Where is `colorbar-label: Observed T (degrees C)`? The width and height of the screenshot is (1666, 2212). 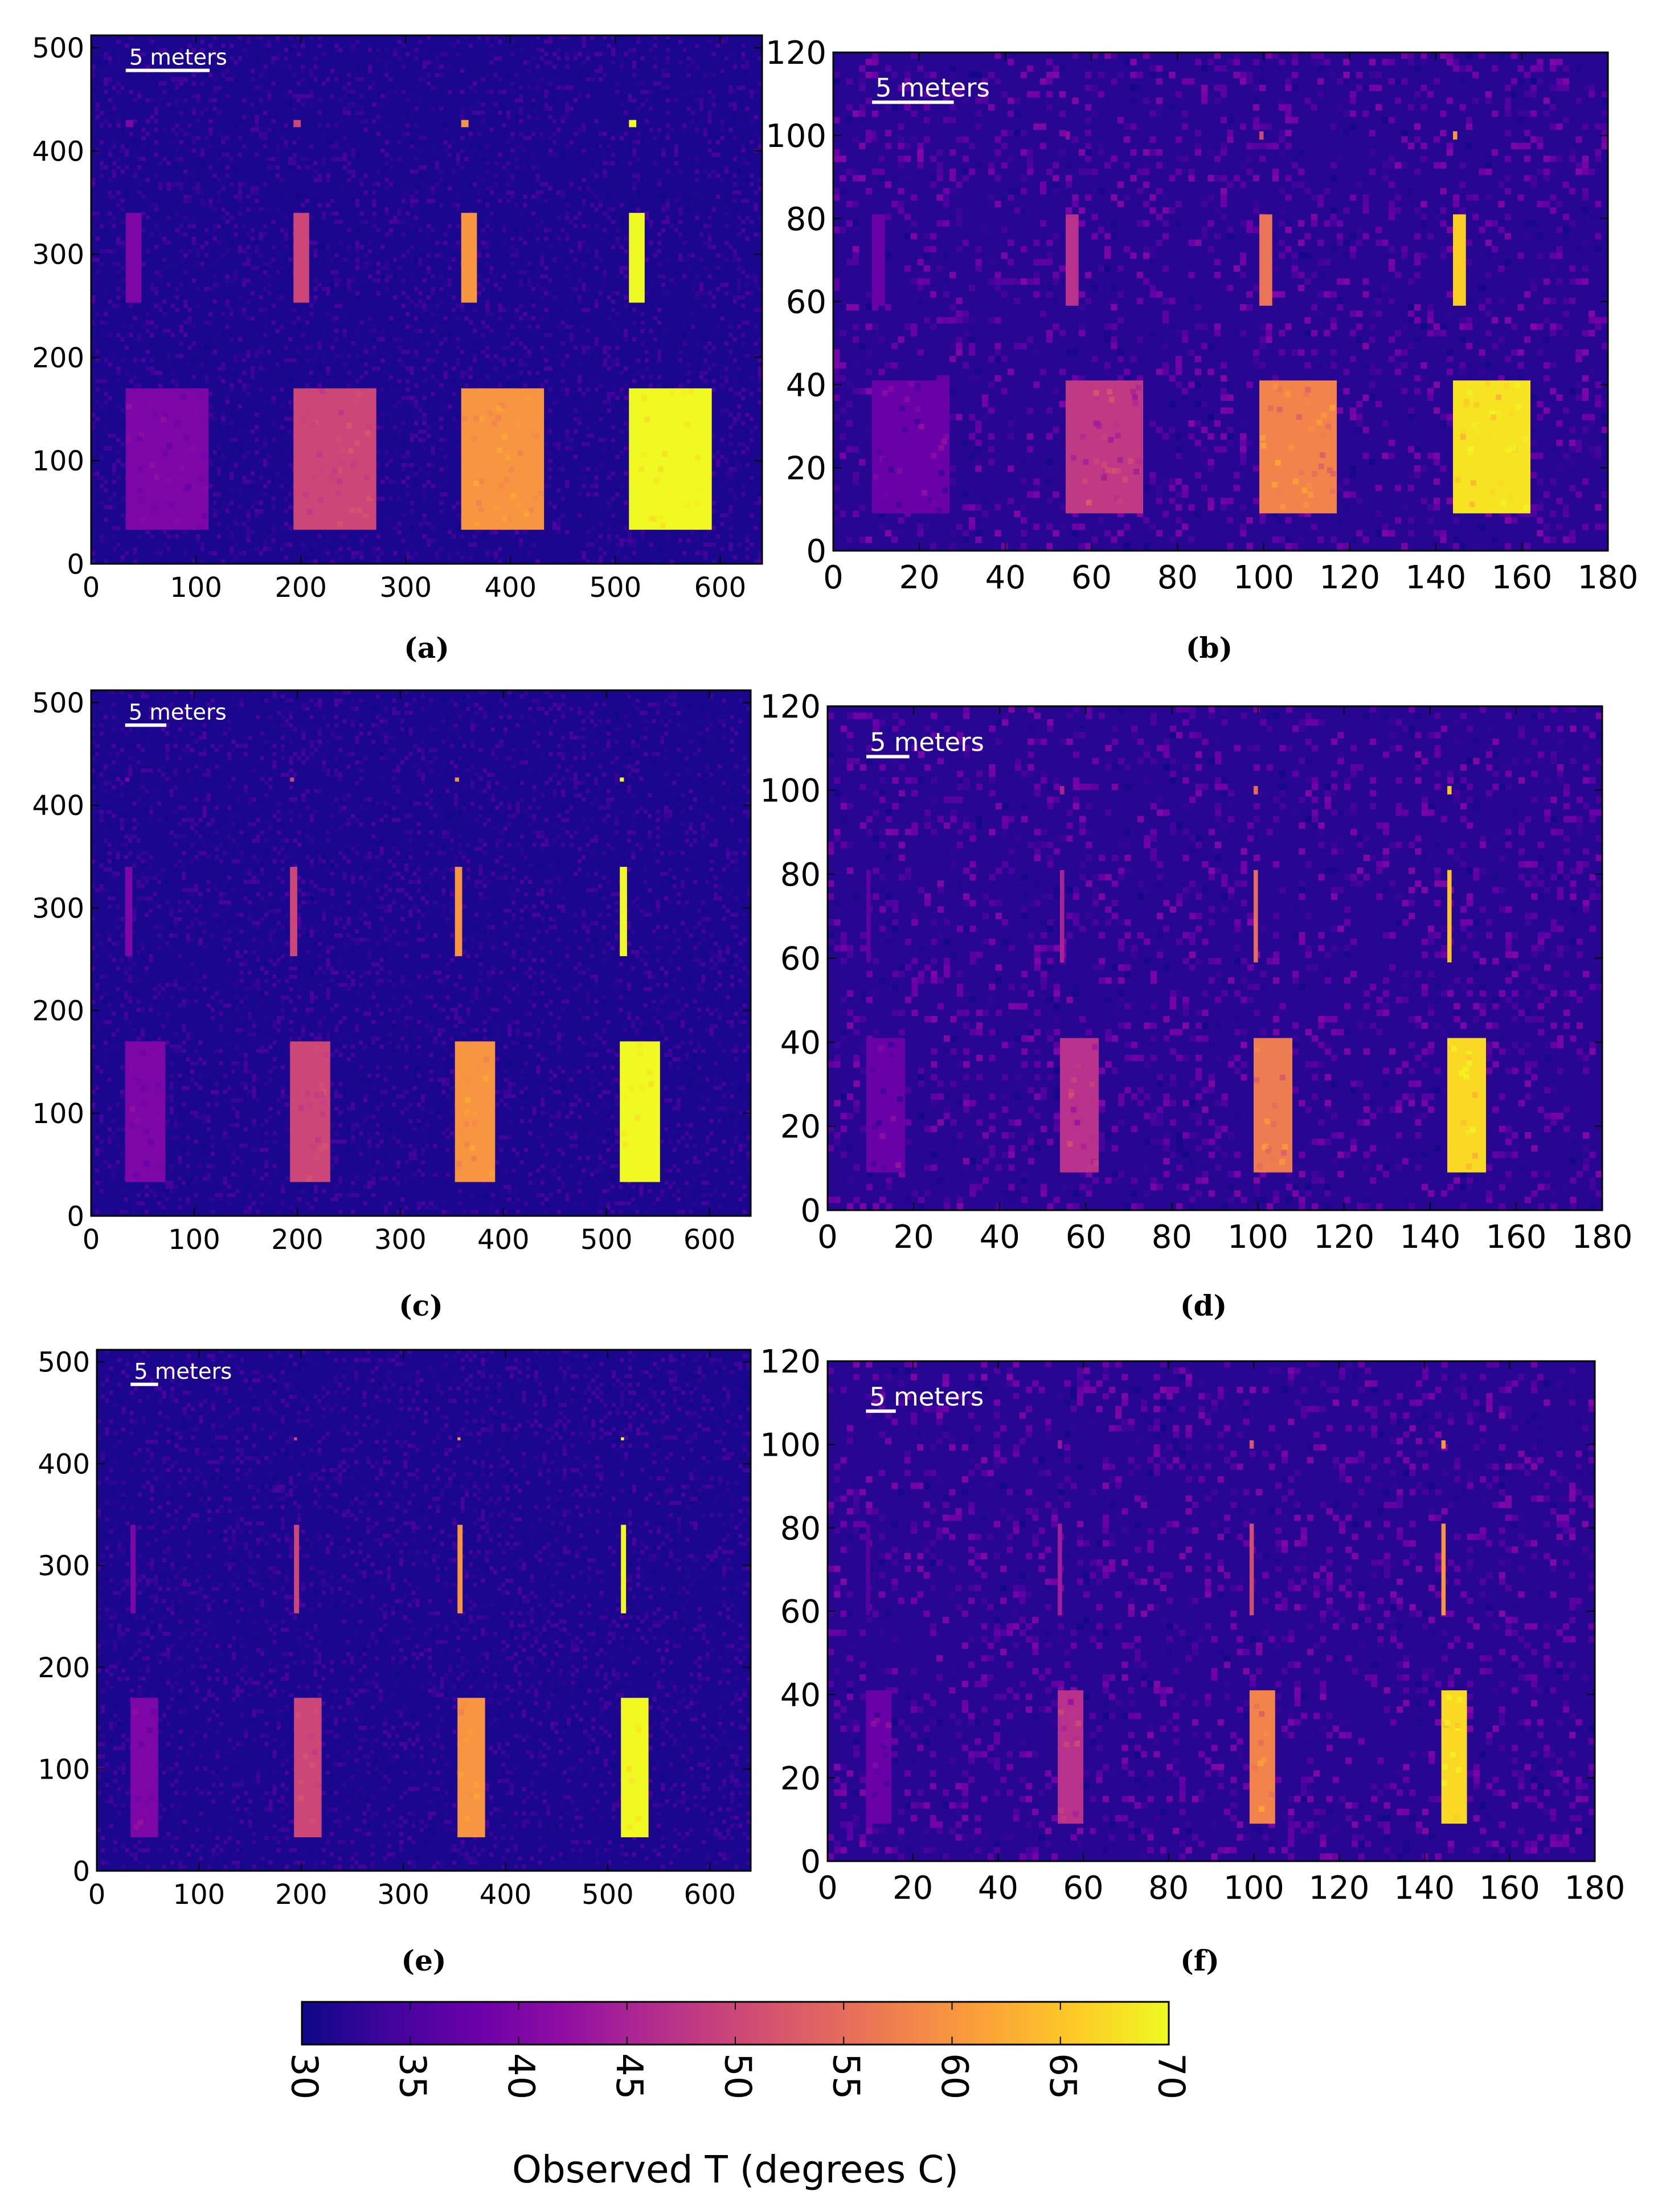 colorbar-label: Observed T (degrees C) is located at coordinates (735, 2169).